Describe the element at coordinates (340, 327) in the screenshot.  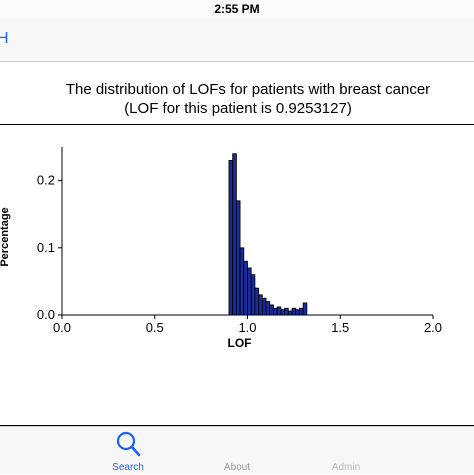
I see `x-tick-label: 1.5` at that location.